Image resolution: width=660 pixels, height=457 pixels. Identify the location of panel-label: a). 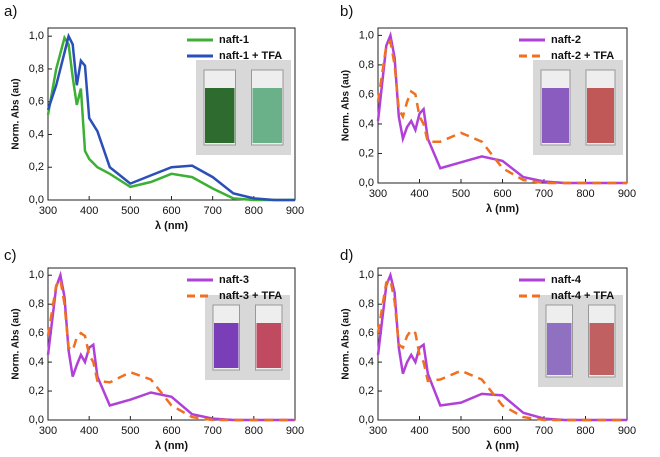
(10, 11).